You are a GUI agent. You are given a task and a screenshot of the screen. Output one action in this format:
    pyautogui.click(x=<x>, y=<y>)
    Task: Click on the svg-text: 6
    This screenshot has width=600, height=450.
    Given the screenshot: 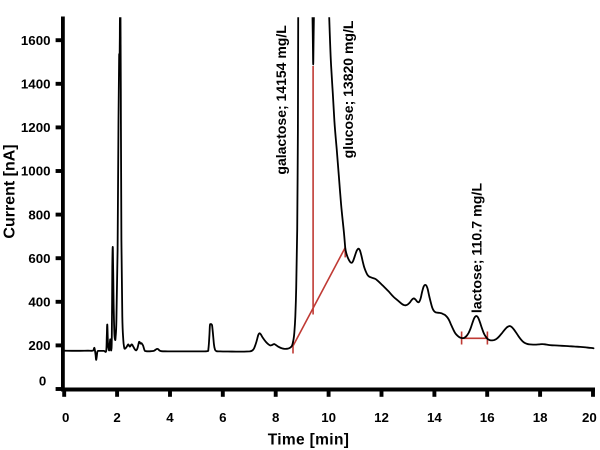 What is the action you would take?
    pyautogui.click(x=222, y=417)
    